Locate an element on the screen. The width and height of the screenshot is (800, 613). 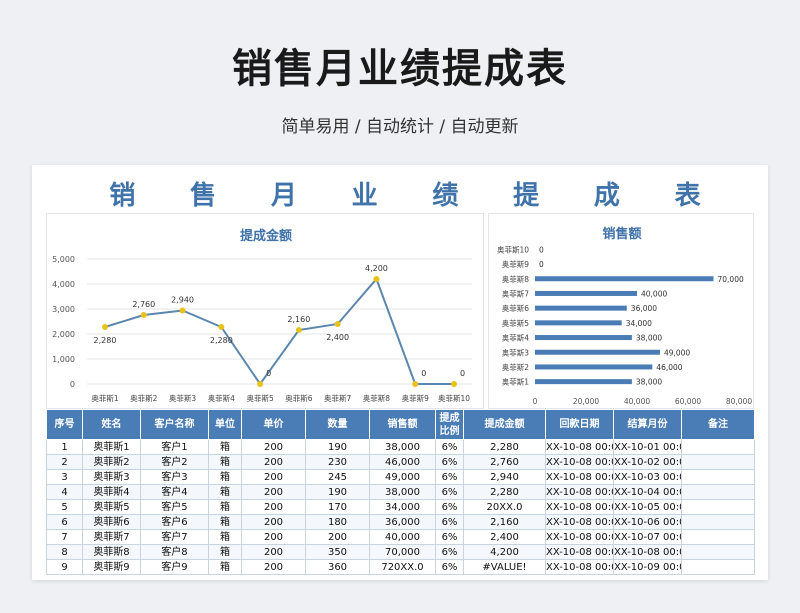
table-cell: 客户3 is located at coordinates (174, 477).